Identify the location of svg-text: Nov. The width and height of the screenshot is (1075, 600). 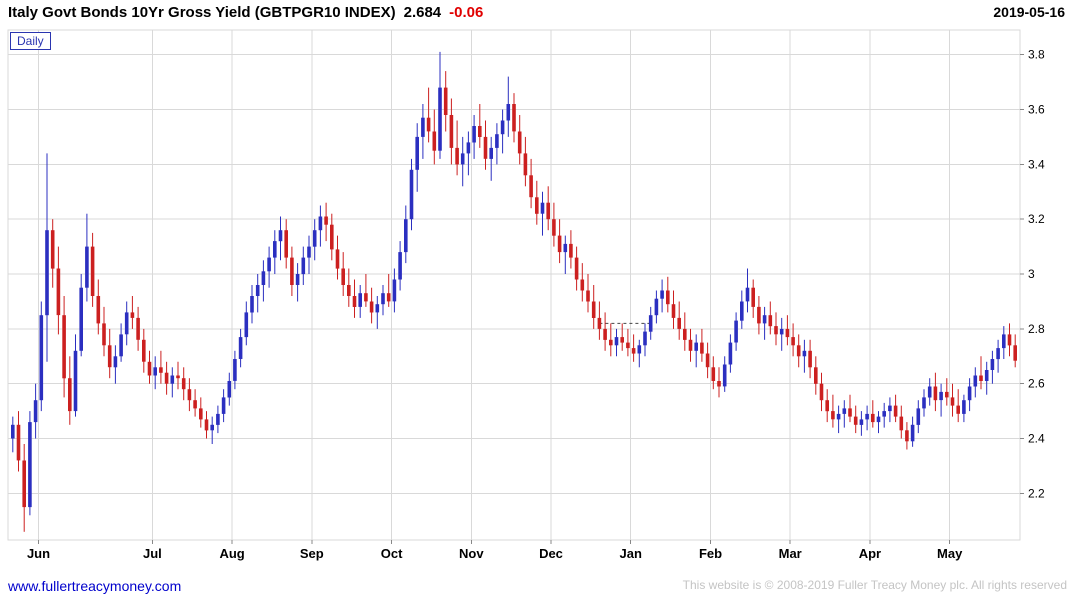
(471, 553).